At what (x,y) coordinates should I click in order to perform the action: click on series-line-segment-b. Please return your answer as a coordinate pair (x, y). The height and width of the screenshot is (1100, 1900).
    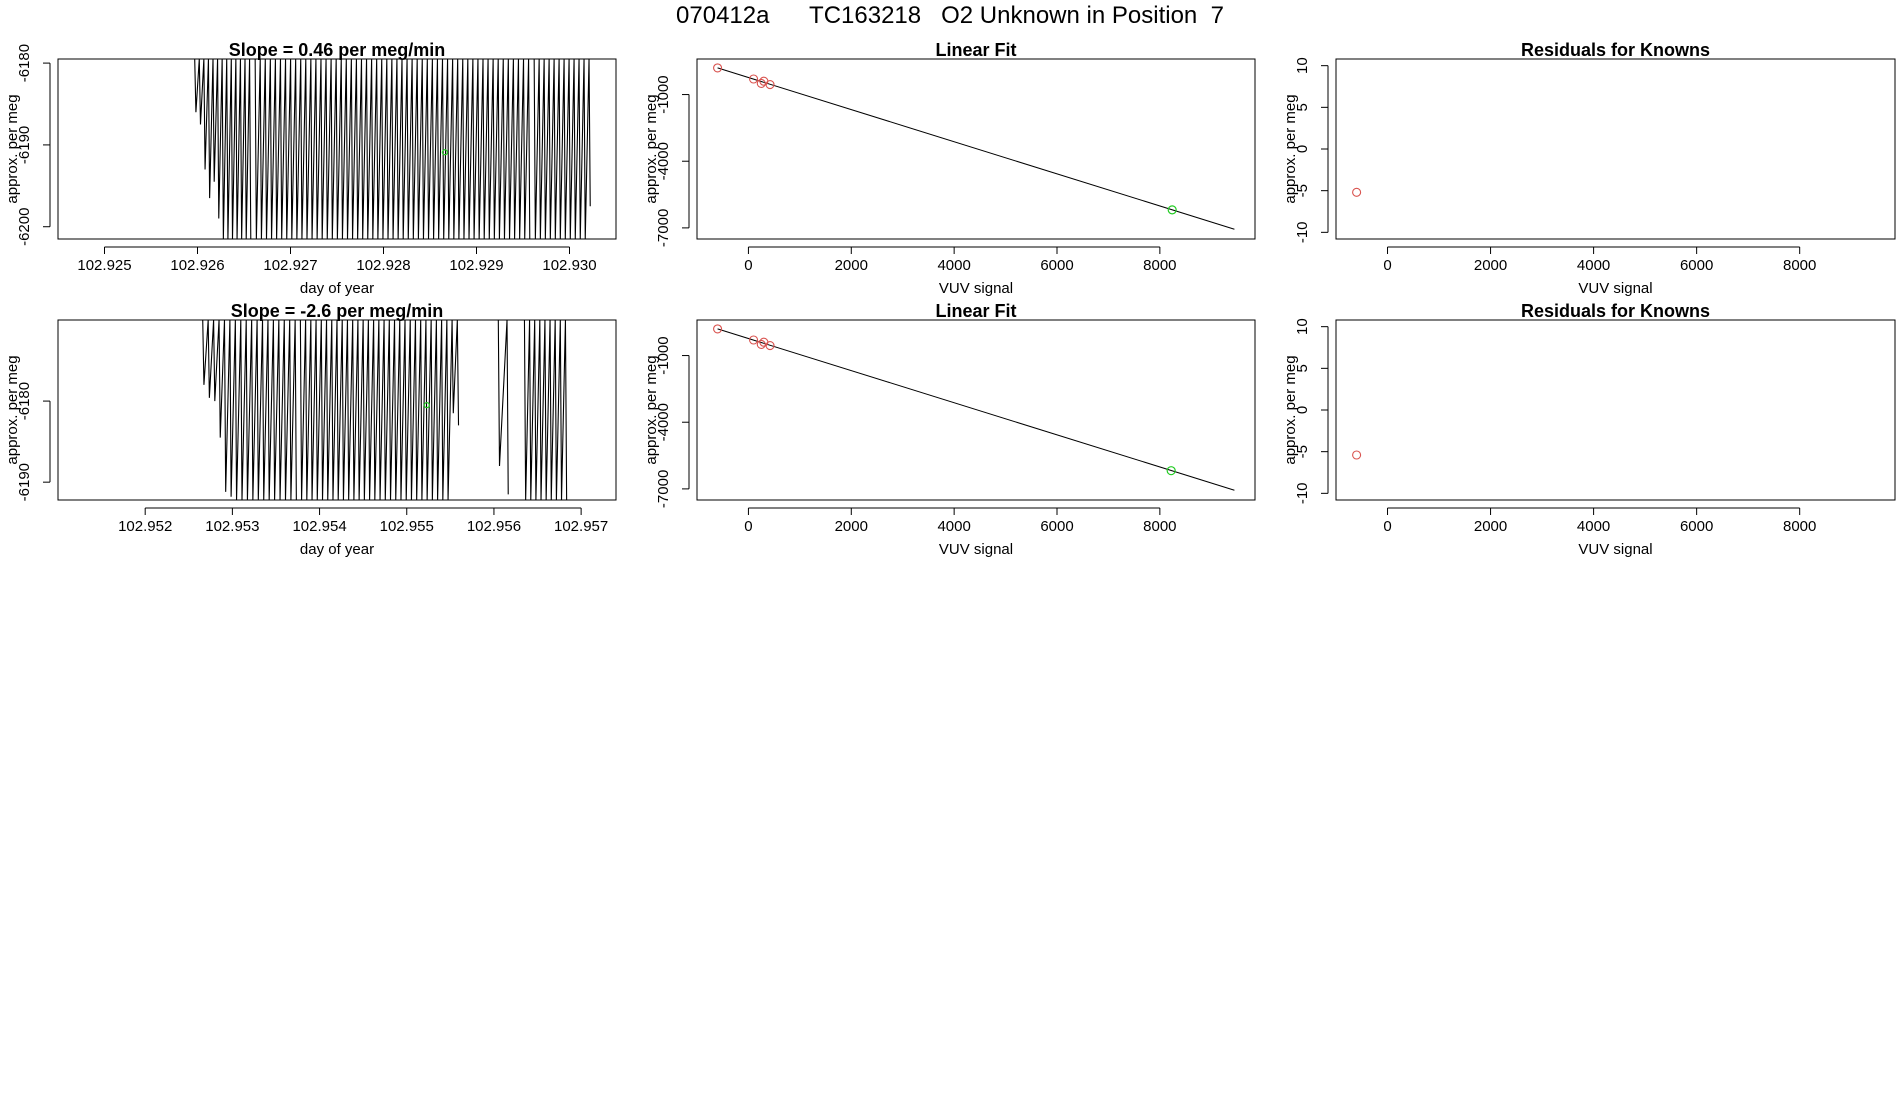
    Looking at the image, I should click on (392, 149).